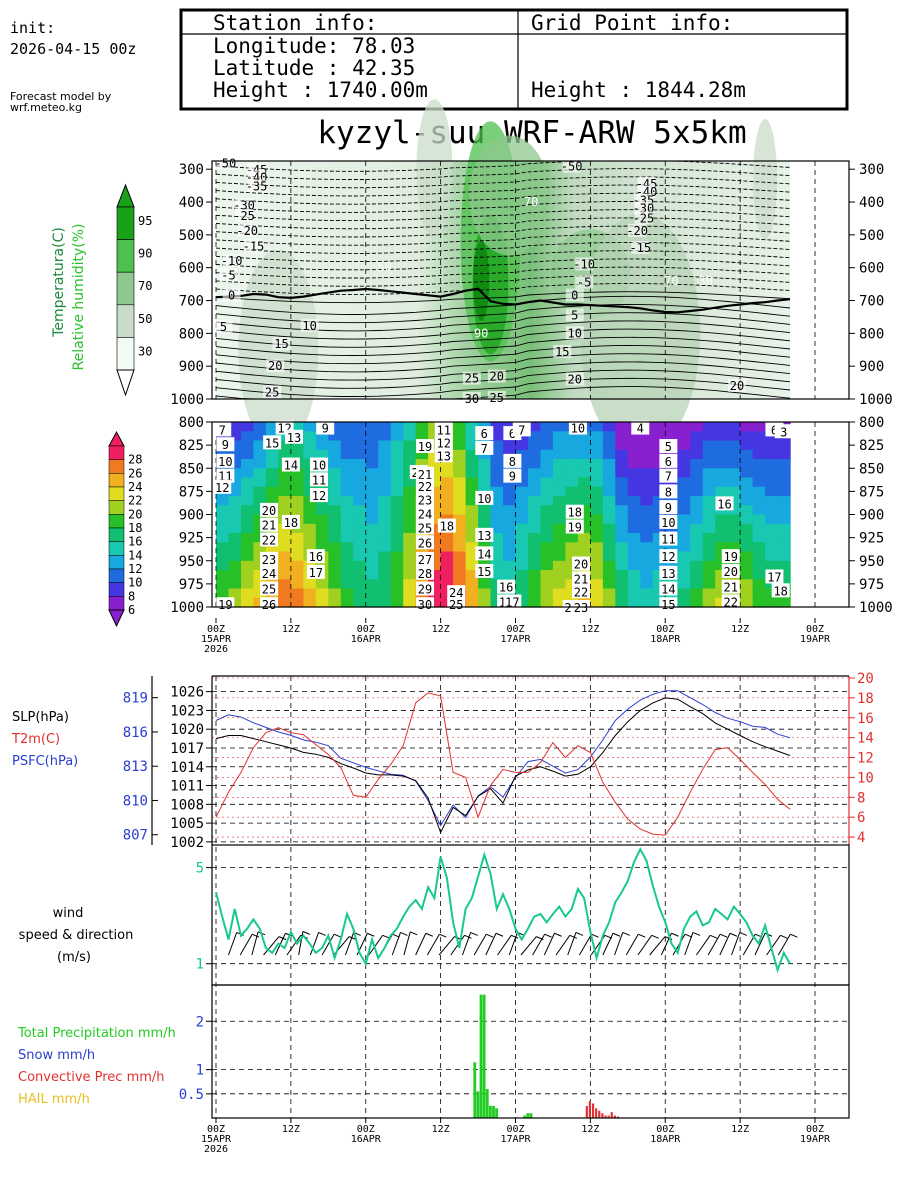 Image resolution: width=900 pixels, height=1204 pixels. I want to click on slp-legend: SLP(hPa), so click(40, 717).